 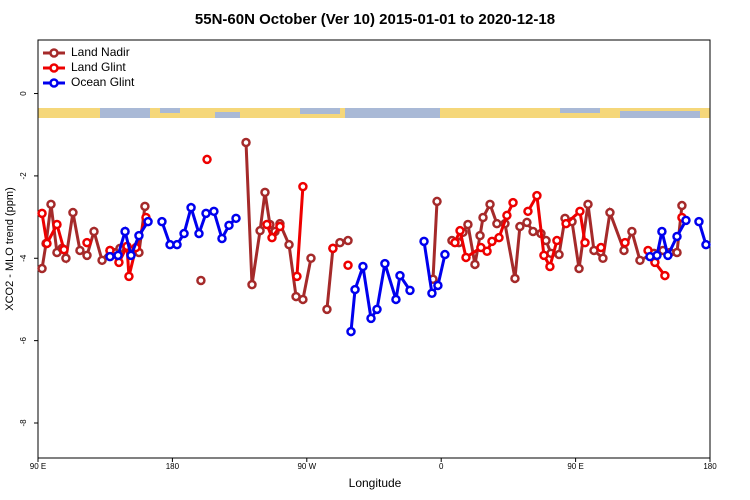 What do you see at coordinates (374, 113) in the screenshot?
I see `map-strip` at bounding box center [374, 113].